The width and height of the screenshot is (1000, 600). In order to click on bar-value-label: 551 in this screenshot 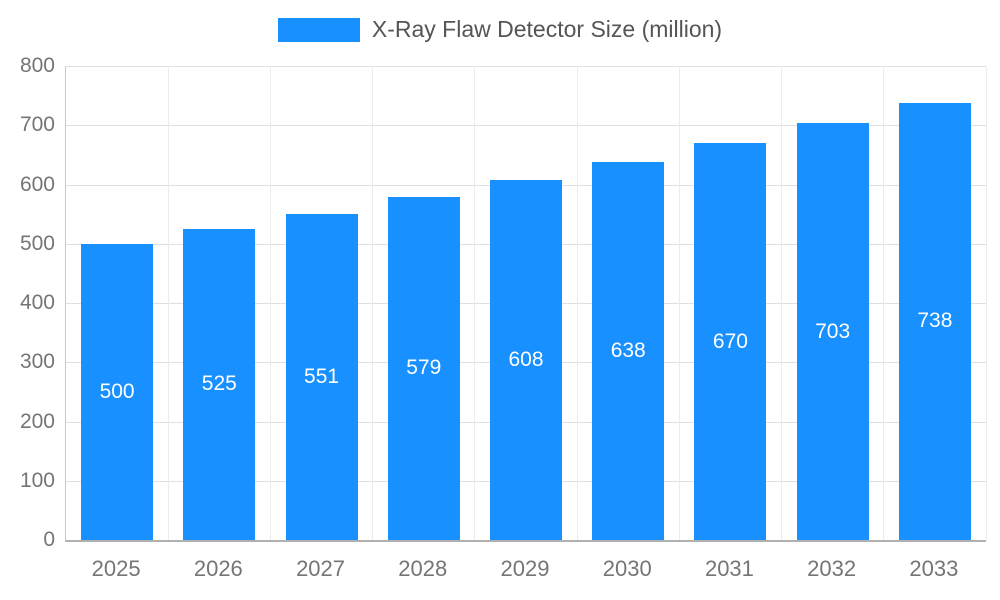, I will do `click(322, 376)`.